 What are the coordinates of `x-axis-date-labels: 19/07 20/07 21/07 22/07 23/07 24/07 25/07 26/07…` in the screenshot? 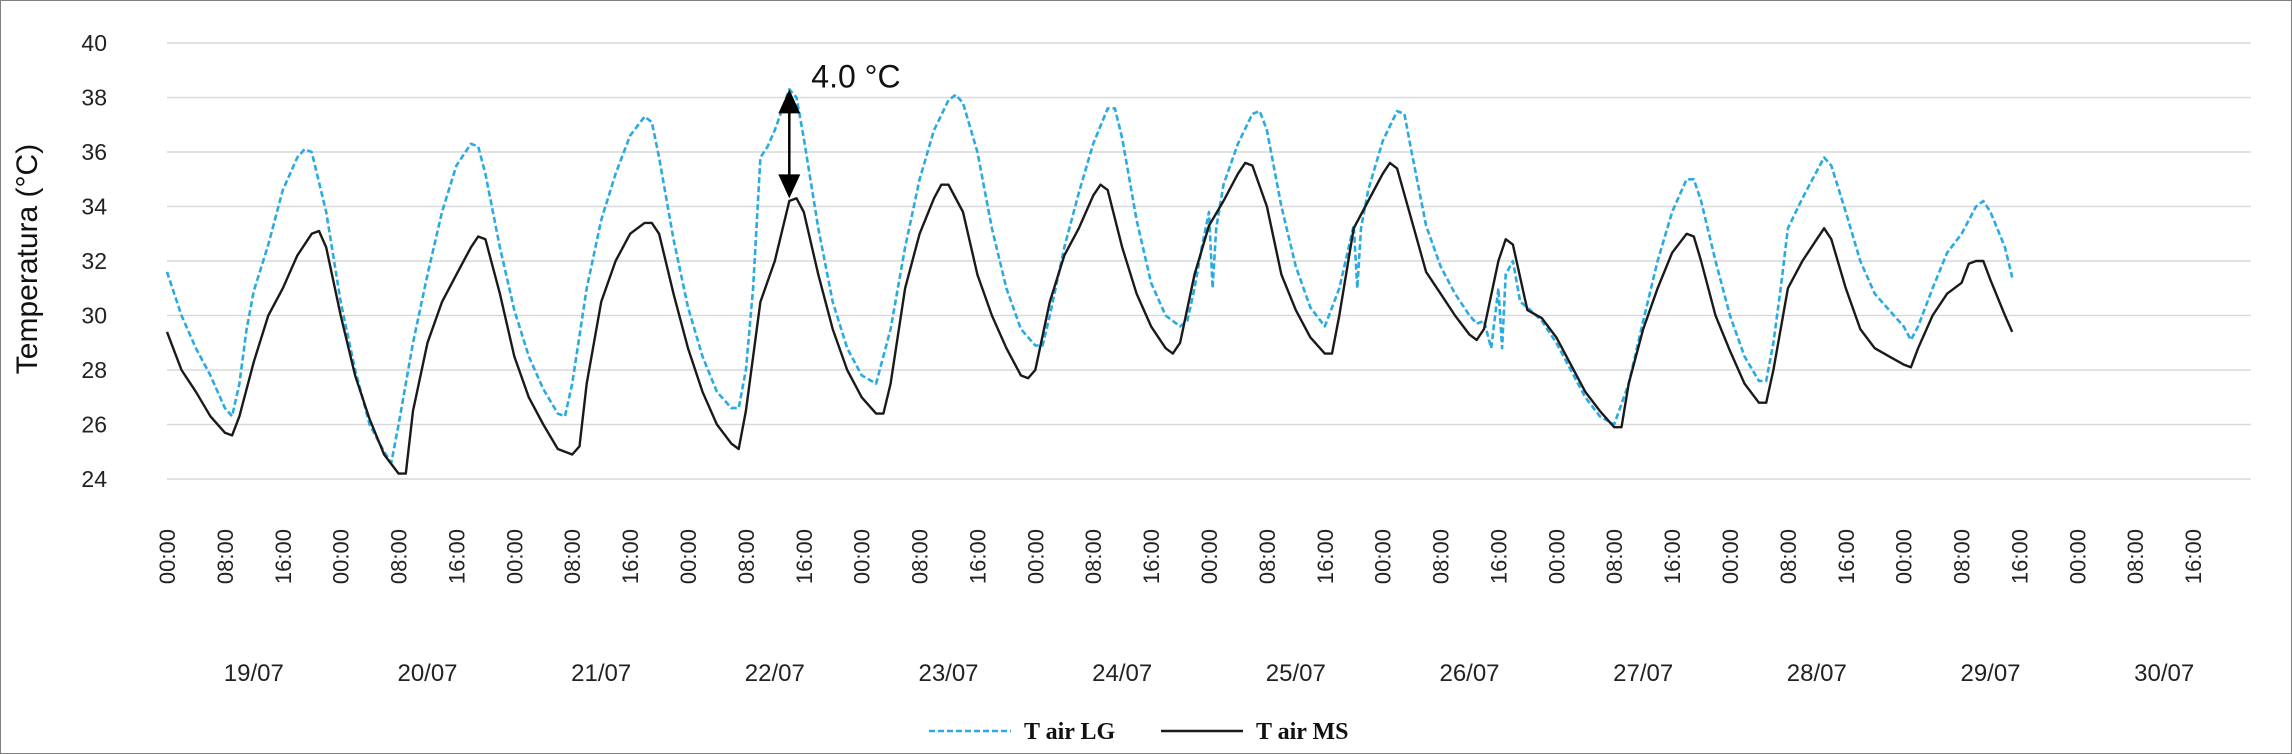 It's located at (1209, 673).